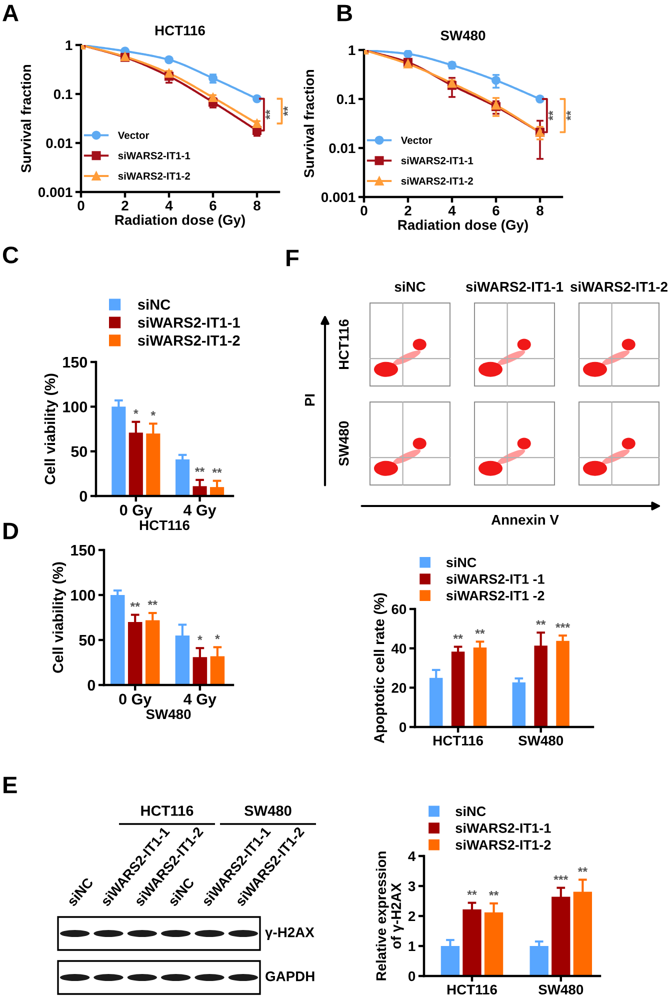 This screenshot has width=671, height=999. I want to click on text: SW480, so click(268, 811).